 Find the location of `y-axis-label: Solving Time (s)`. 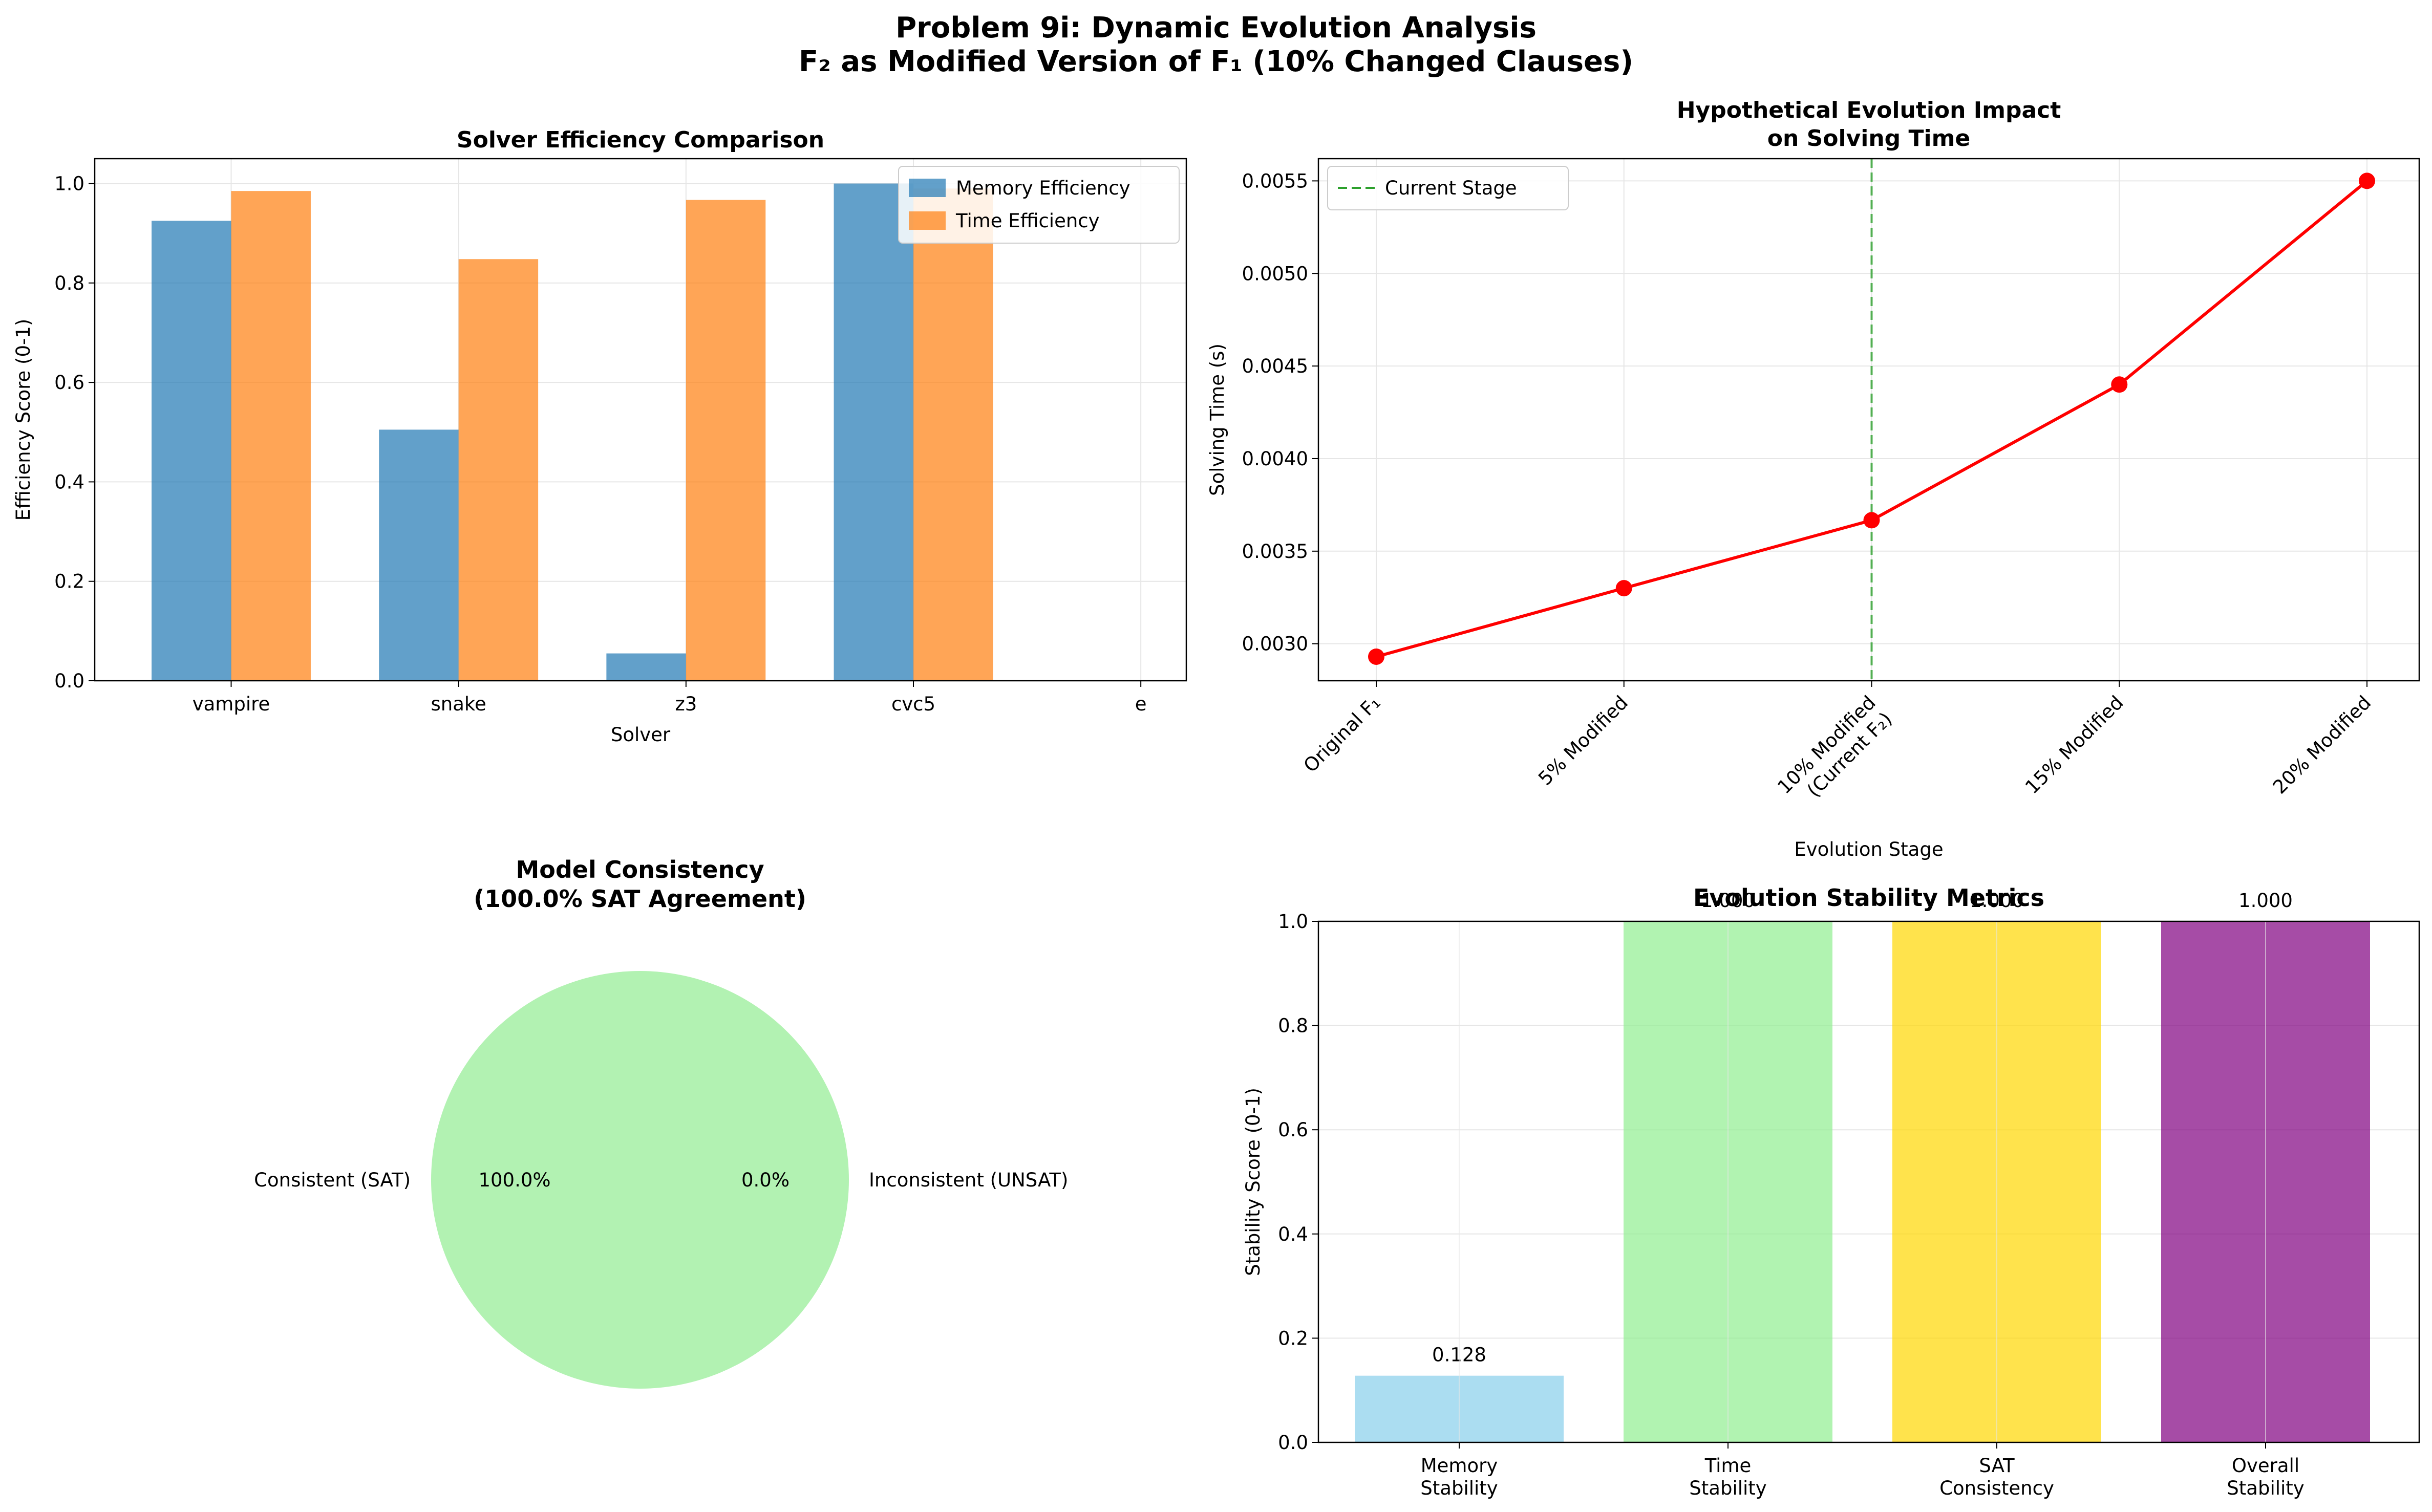

y-axis-label: Solving Time (s) is located at coordinates (1217, 419).